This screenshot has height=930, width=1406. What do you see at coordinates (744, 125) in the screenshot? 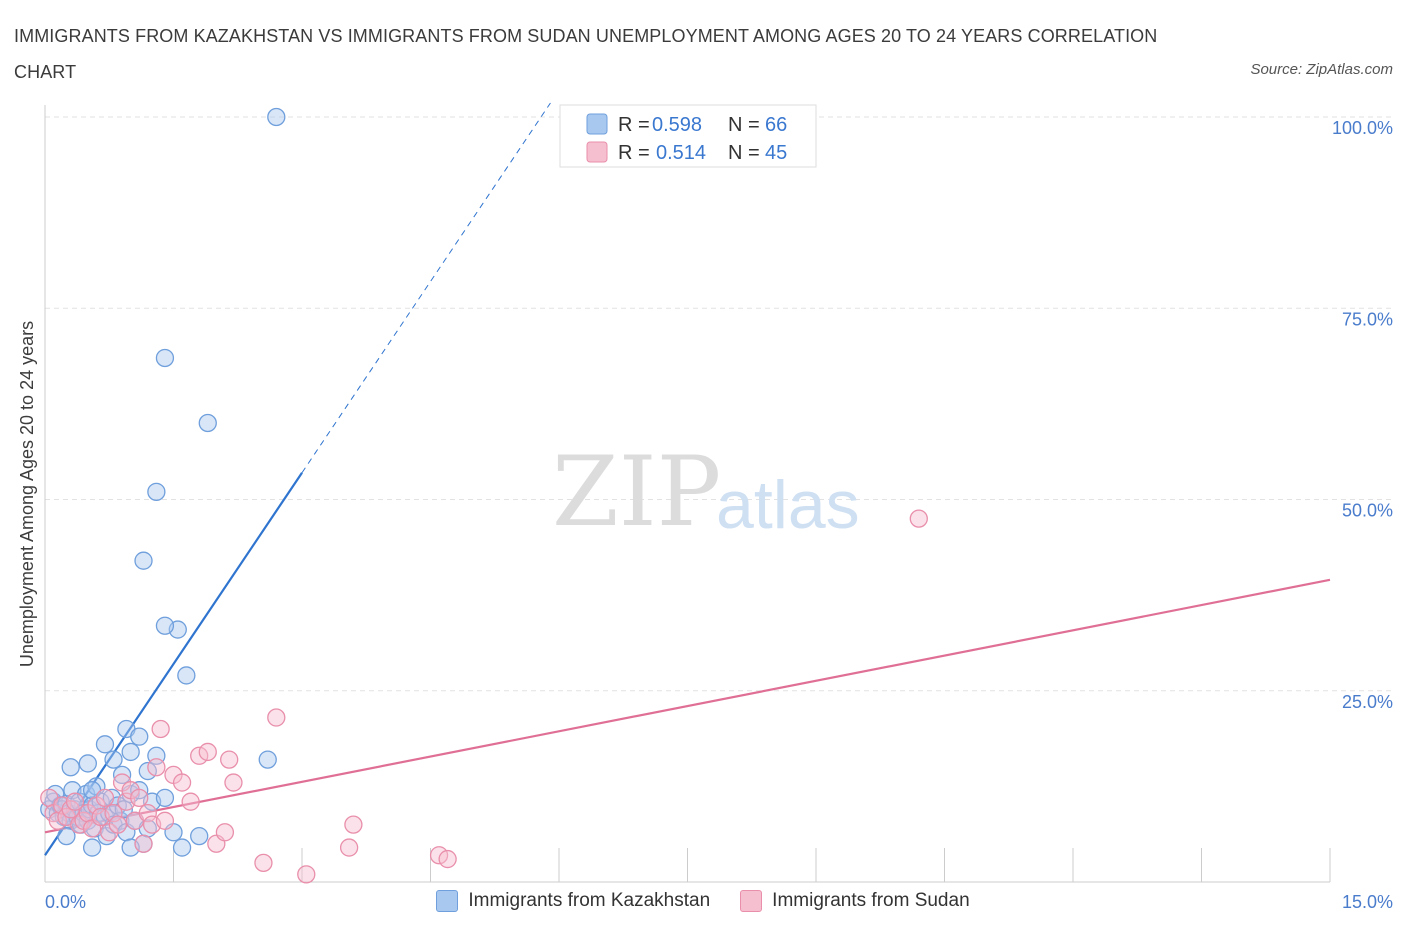
I see `stats-n-label-1: N =` at bounding box center [744, 125].